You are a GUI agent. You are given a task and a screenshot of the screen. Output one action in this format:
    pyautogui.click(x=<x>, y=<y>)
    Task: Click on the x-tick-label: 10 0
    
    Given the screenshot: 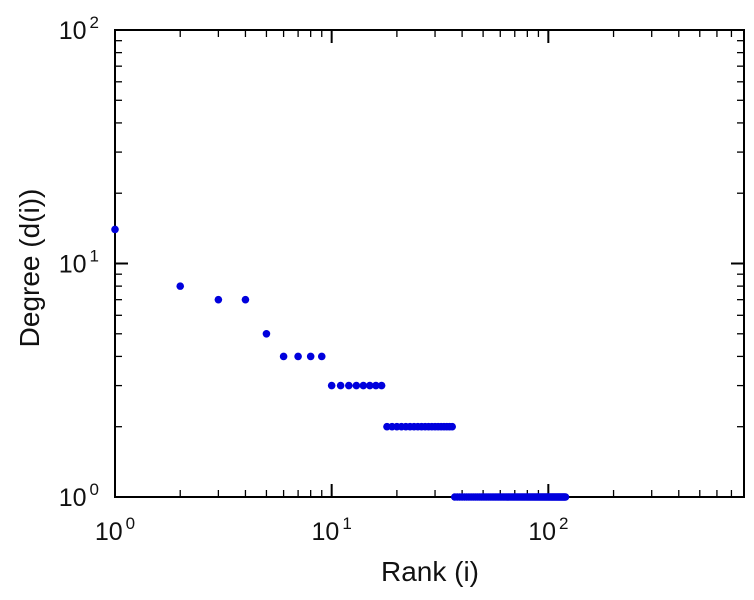 What is the action you would take?
    pyautogui.click(x=115, y=530)
    